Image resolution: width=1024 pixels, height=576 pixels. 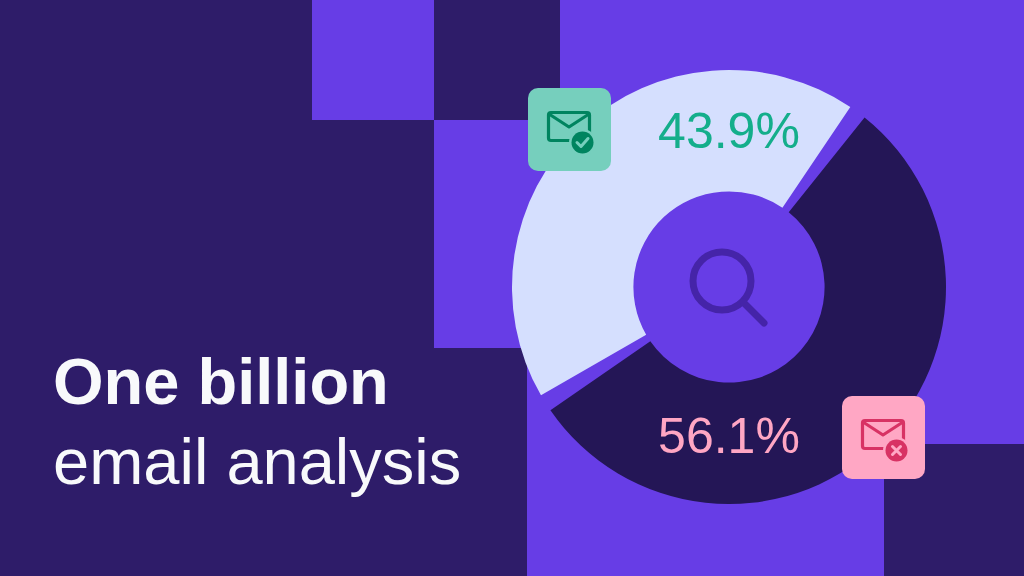 I want to click on text: email analysis, so click(x=257, y=461).